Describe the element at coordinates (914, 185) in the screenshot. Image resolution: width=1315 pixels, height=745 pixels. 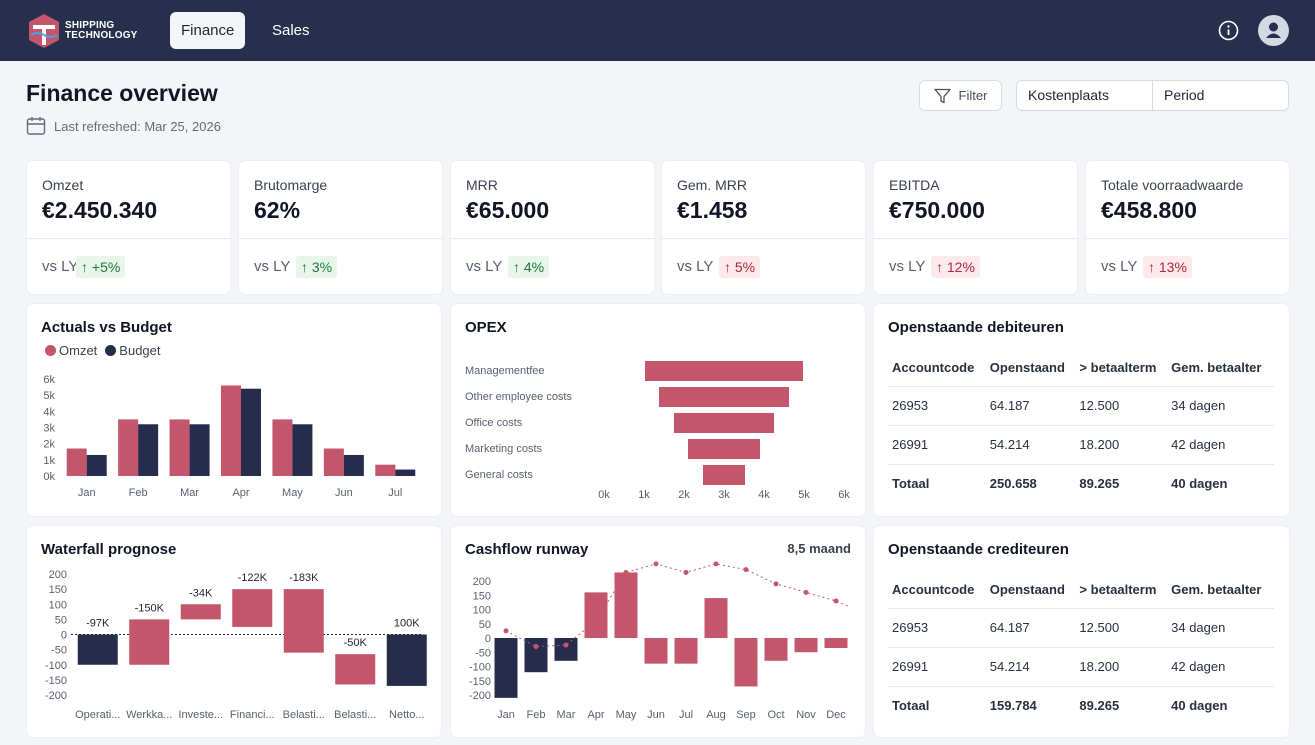
I see `kpi-label: EBITDA` at that location.